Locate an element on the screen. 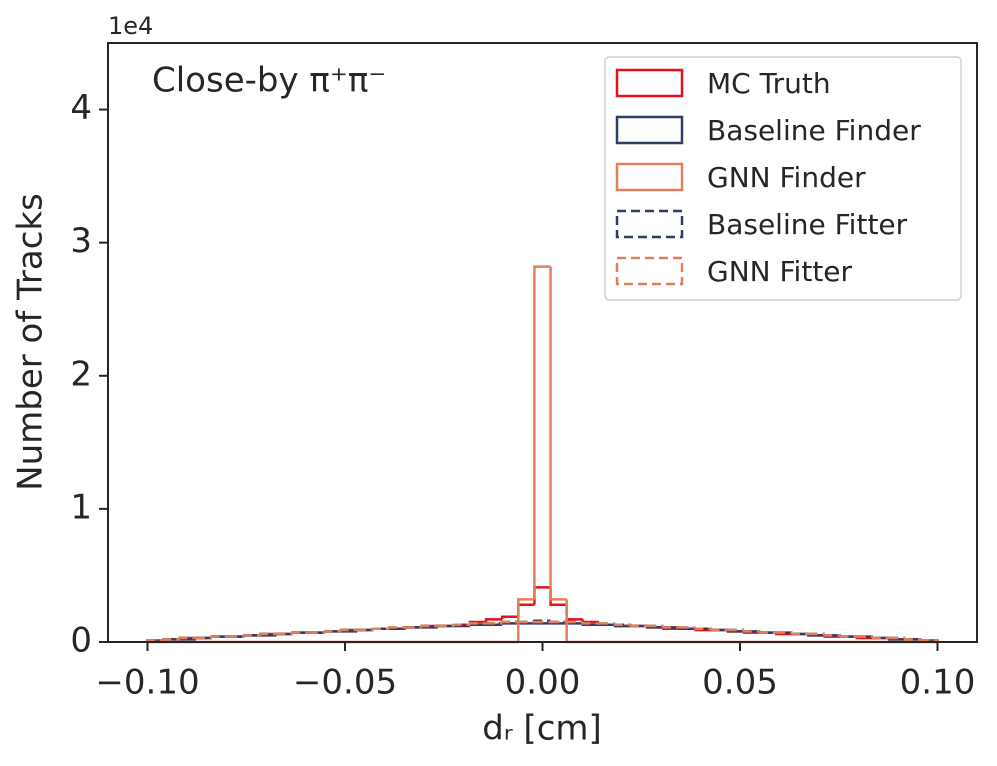 This screenshot has height=766, width=997. legend-label: Baseline Finder is located at coordinates (814, 130).